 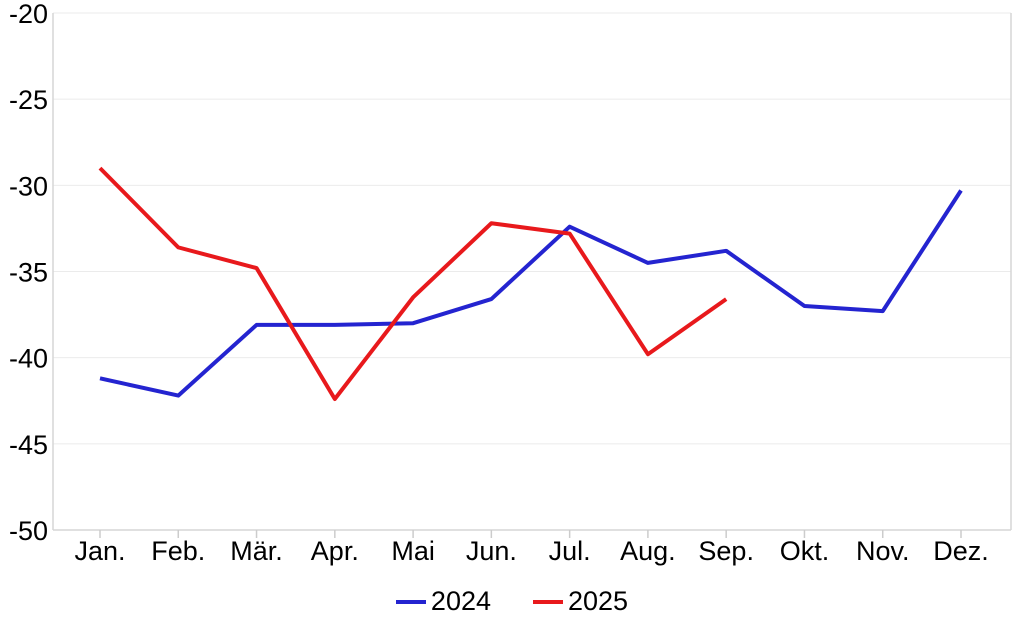 I want to click on y-axis-tick-label: -25, so click(x=28, y=100).